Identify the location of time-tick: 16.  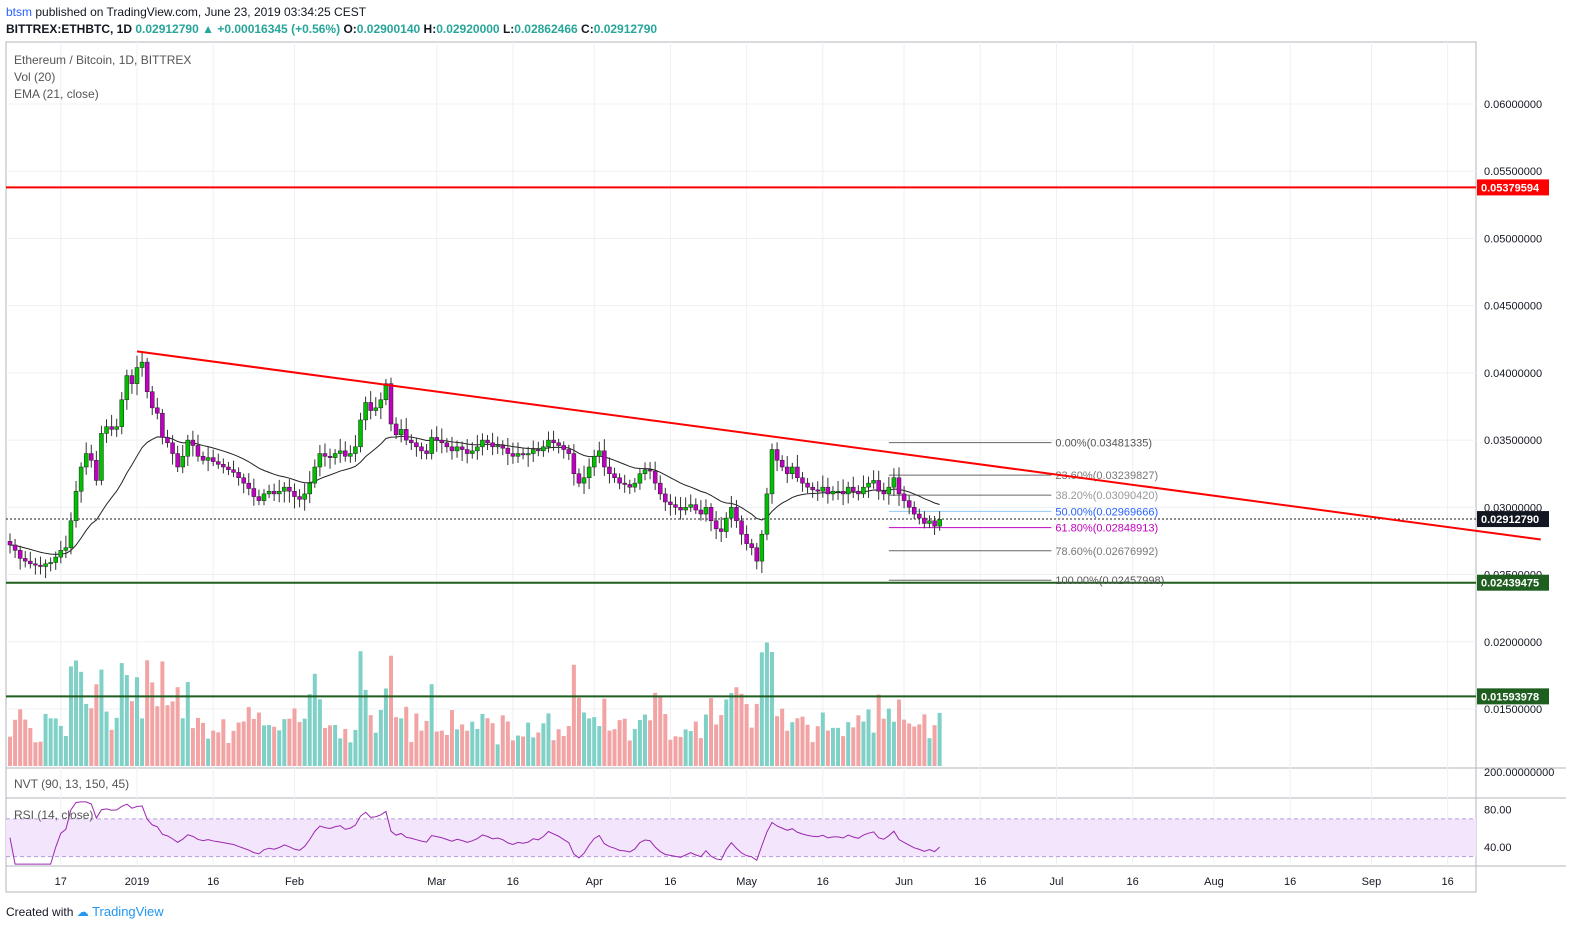
(823, 882).